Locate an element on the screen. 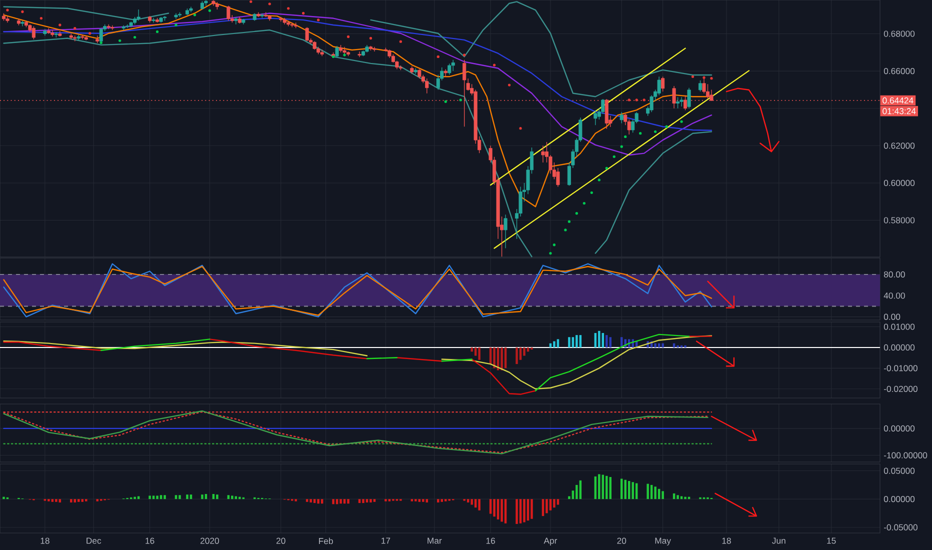  y-tick-label: 0.01000 is located at coordinates (899, 327).